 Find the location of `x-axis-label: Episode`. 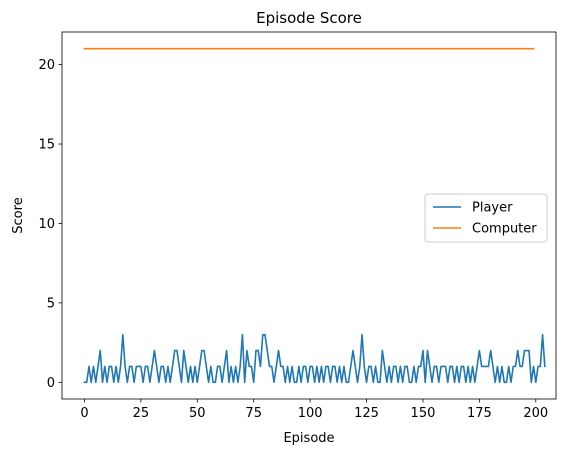

x-axis-label: Episode is located at coordinates (308, 438).